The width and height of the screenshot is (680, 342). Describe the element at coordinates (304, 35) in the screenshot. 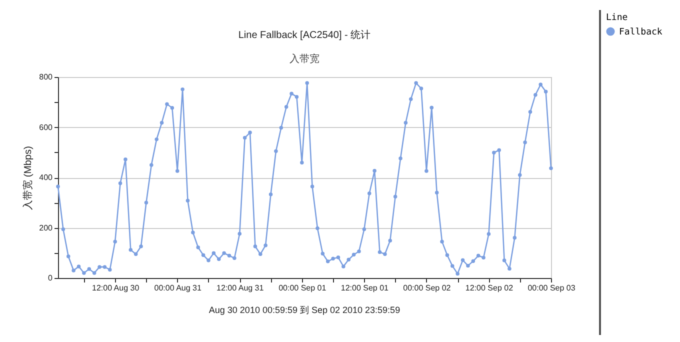

I see `chart-title: Line Fallback [AC2540] - 统计` at that location.